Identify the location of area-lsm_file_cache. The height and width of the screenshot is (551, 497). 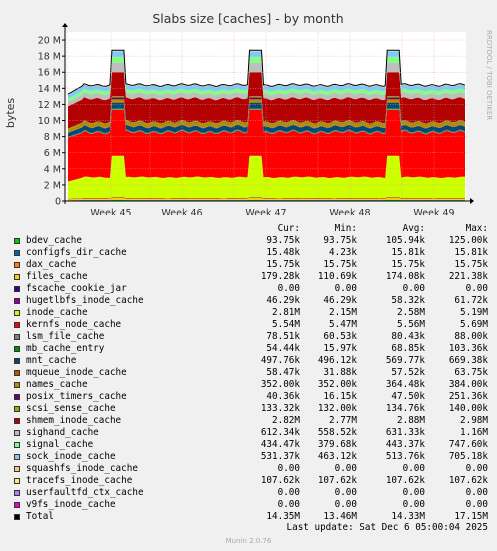
(266, 123).